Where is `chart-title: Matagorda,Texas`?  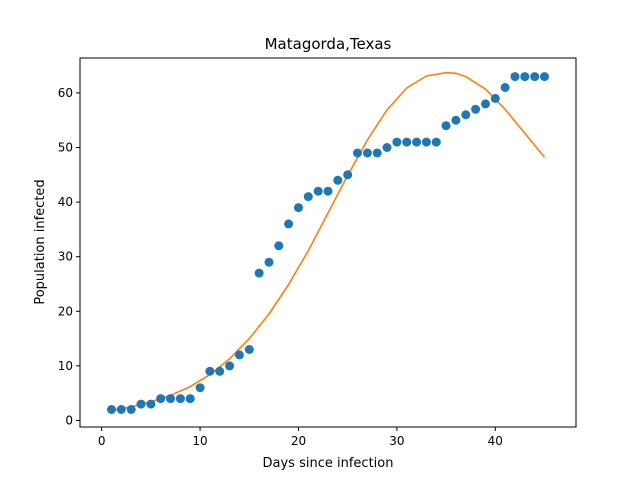 chart-title: Matagorda,Texas is located at coordinates (328, 44).